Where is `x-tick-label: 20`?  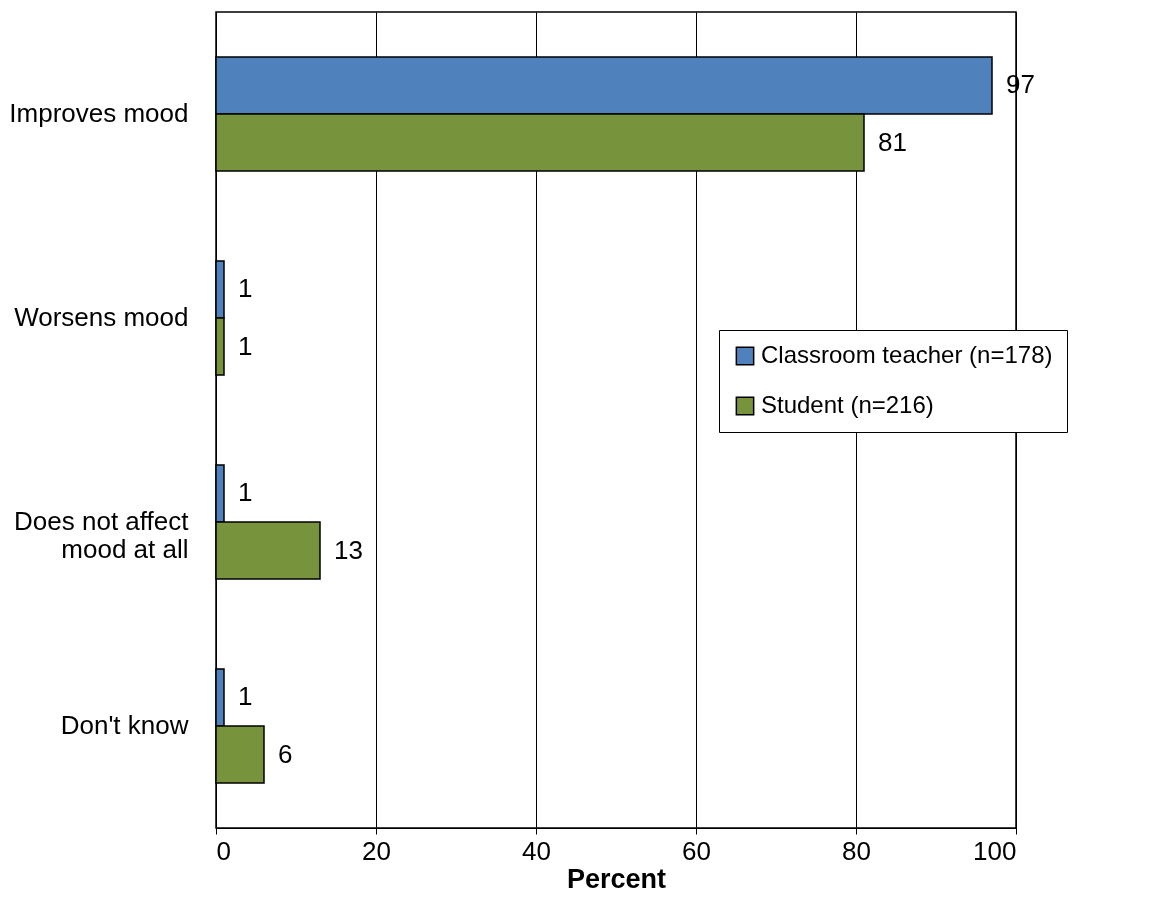 x-tick-label: 20 is located at coordinates (376, 850).